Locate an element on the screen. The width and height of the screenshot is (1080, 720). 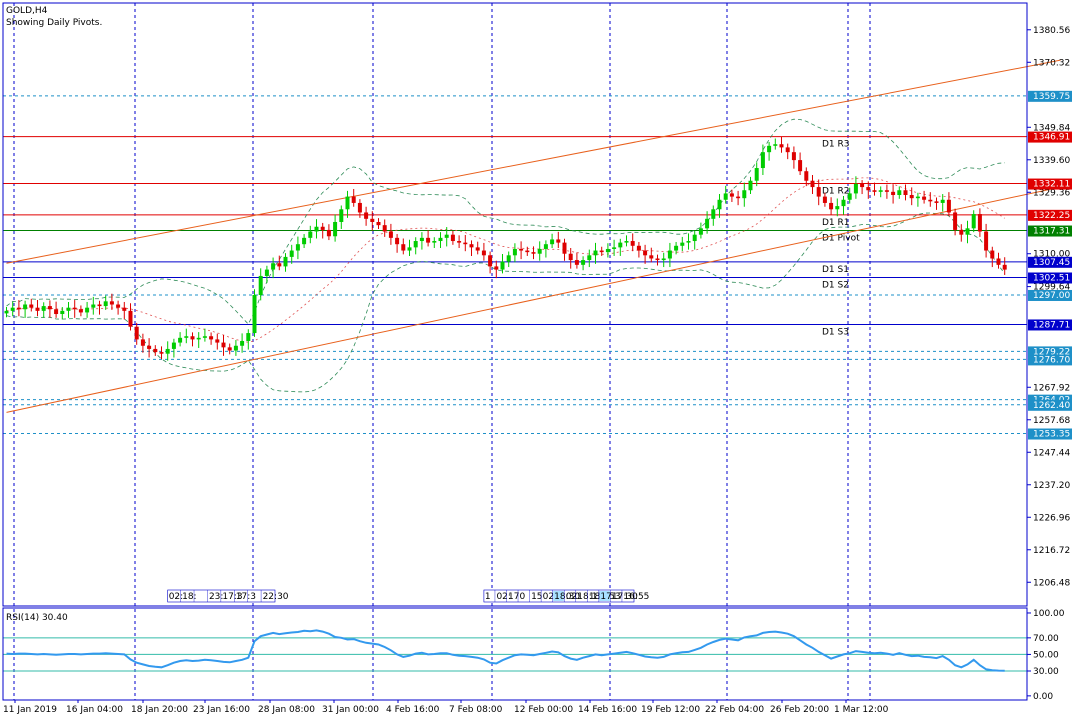
level-tag-label: 1253.35 is located at coordinates (1051, 435).